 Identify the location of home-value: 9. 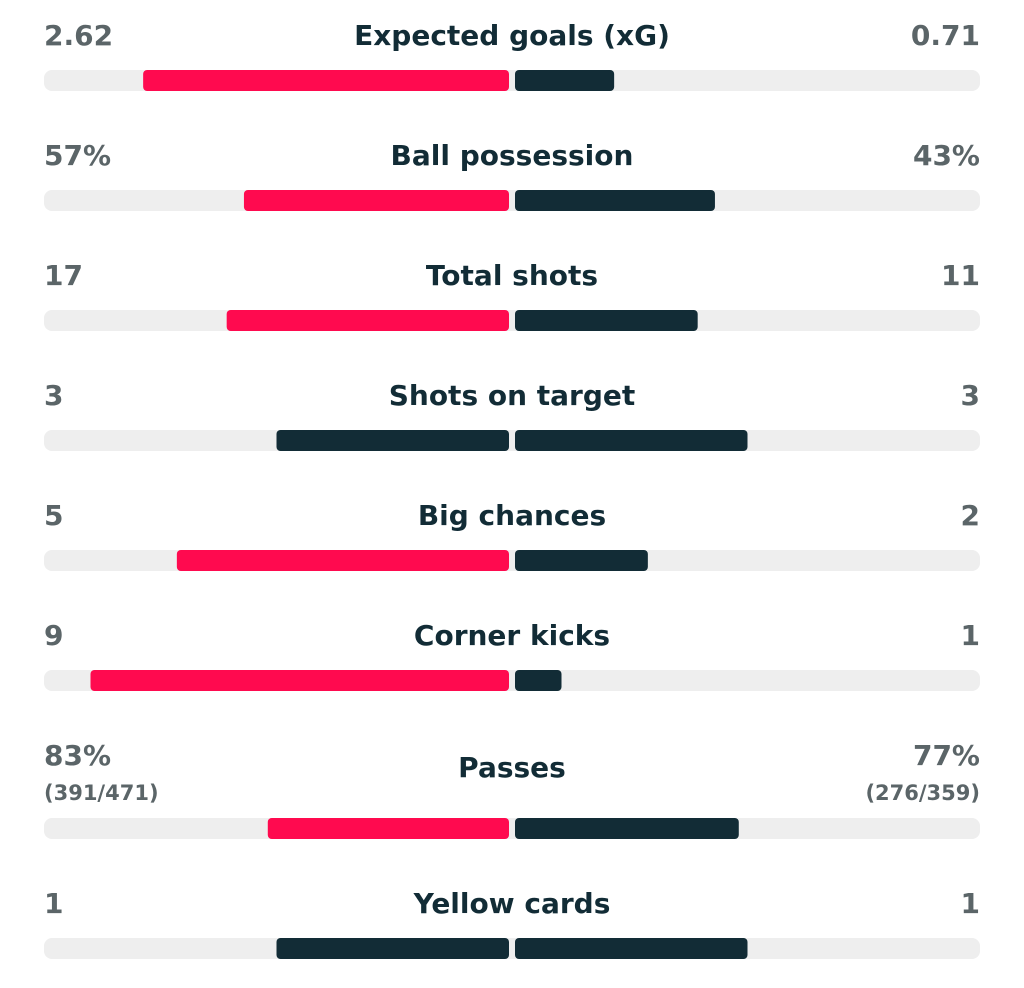
(53, 635).